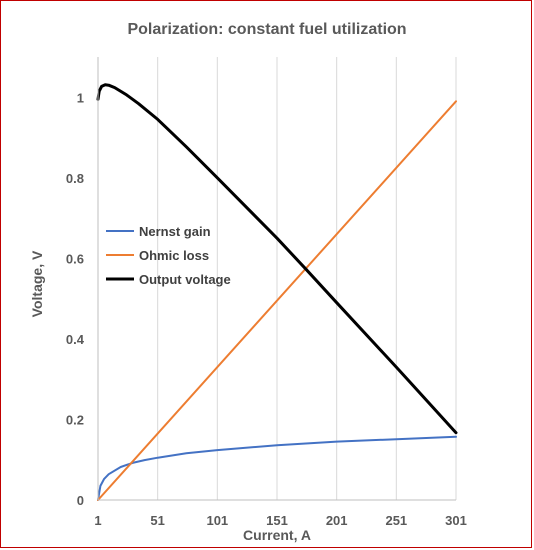 This screenshot has width=534, height=550. What do you see at coordinates (175, 231) in the screenshot?
I see `legend-label-nernst-gain: Nernst gain` at bounding box center [175, 231].